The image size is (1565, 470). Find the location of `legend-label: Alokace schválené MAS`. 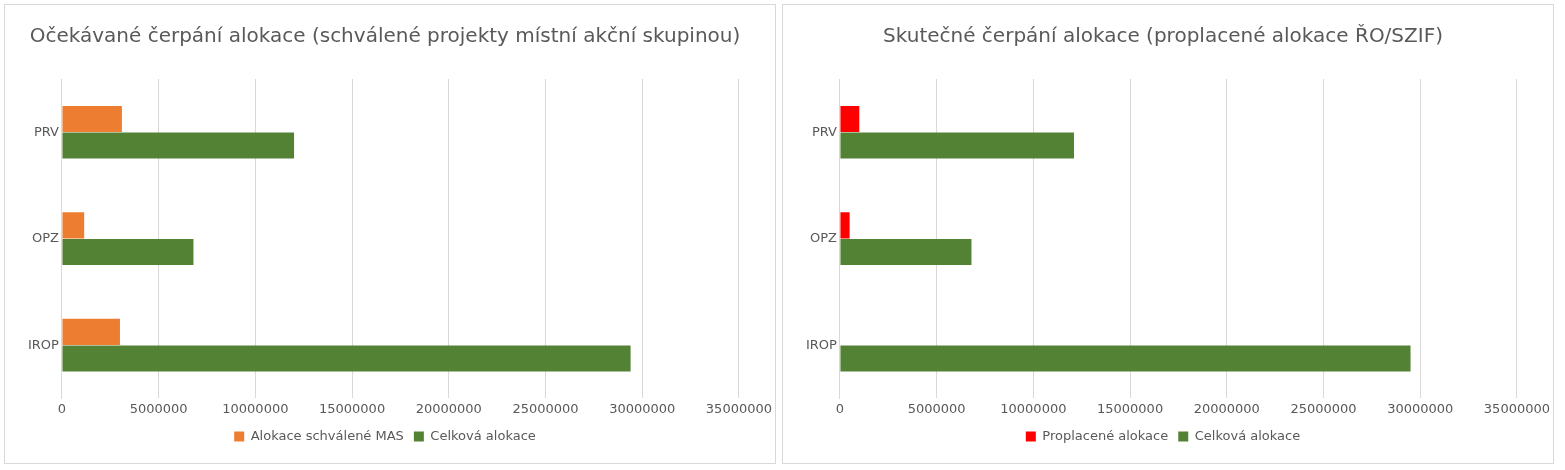

legend-label: Alokace schválené MAS is located at coordinates (327, 435).